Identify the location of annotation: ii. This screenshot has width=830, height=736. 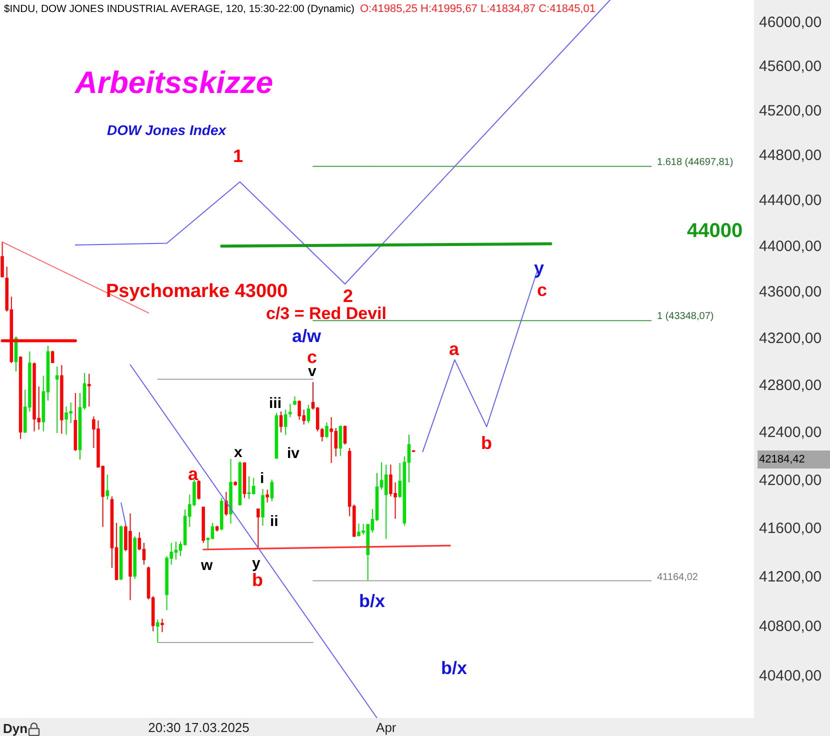
(274, 521).